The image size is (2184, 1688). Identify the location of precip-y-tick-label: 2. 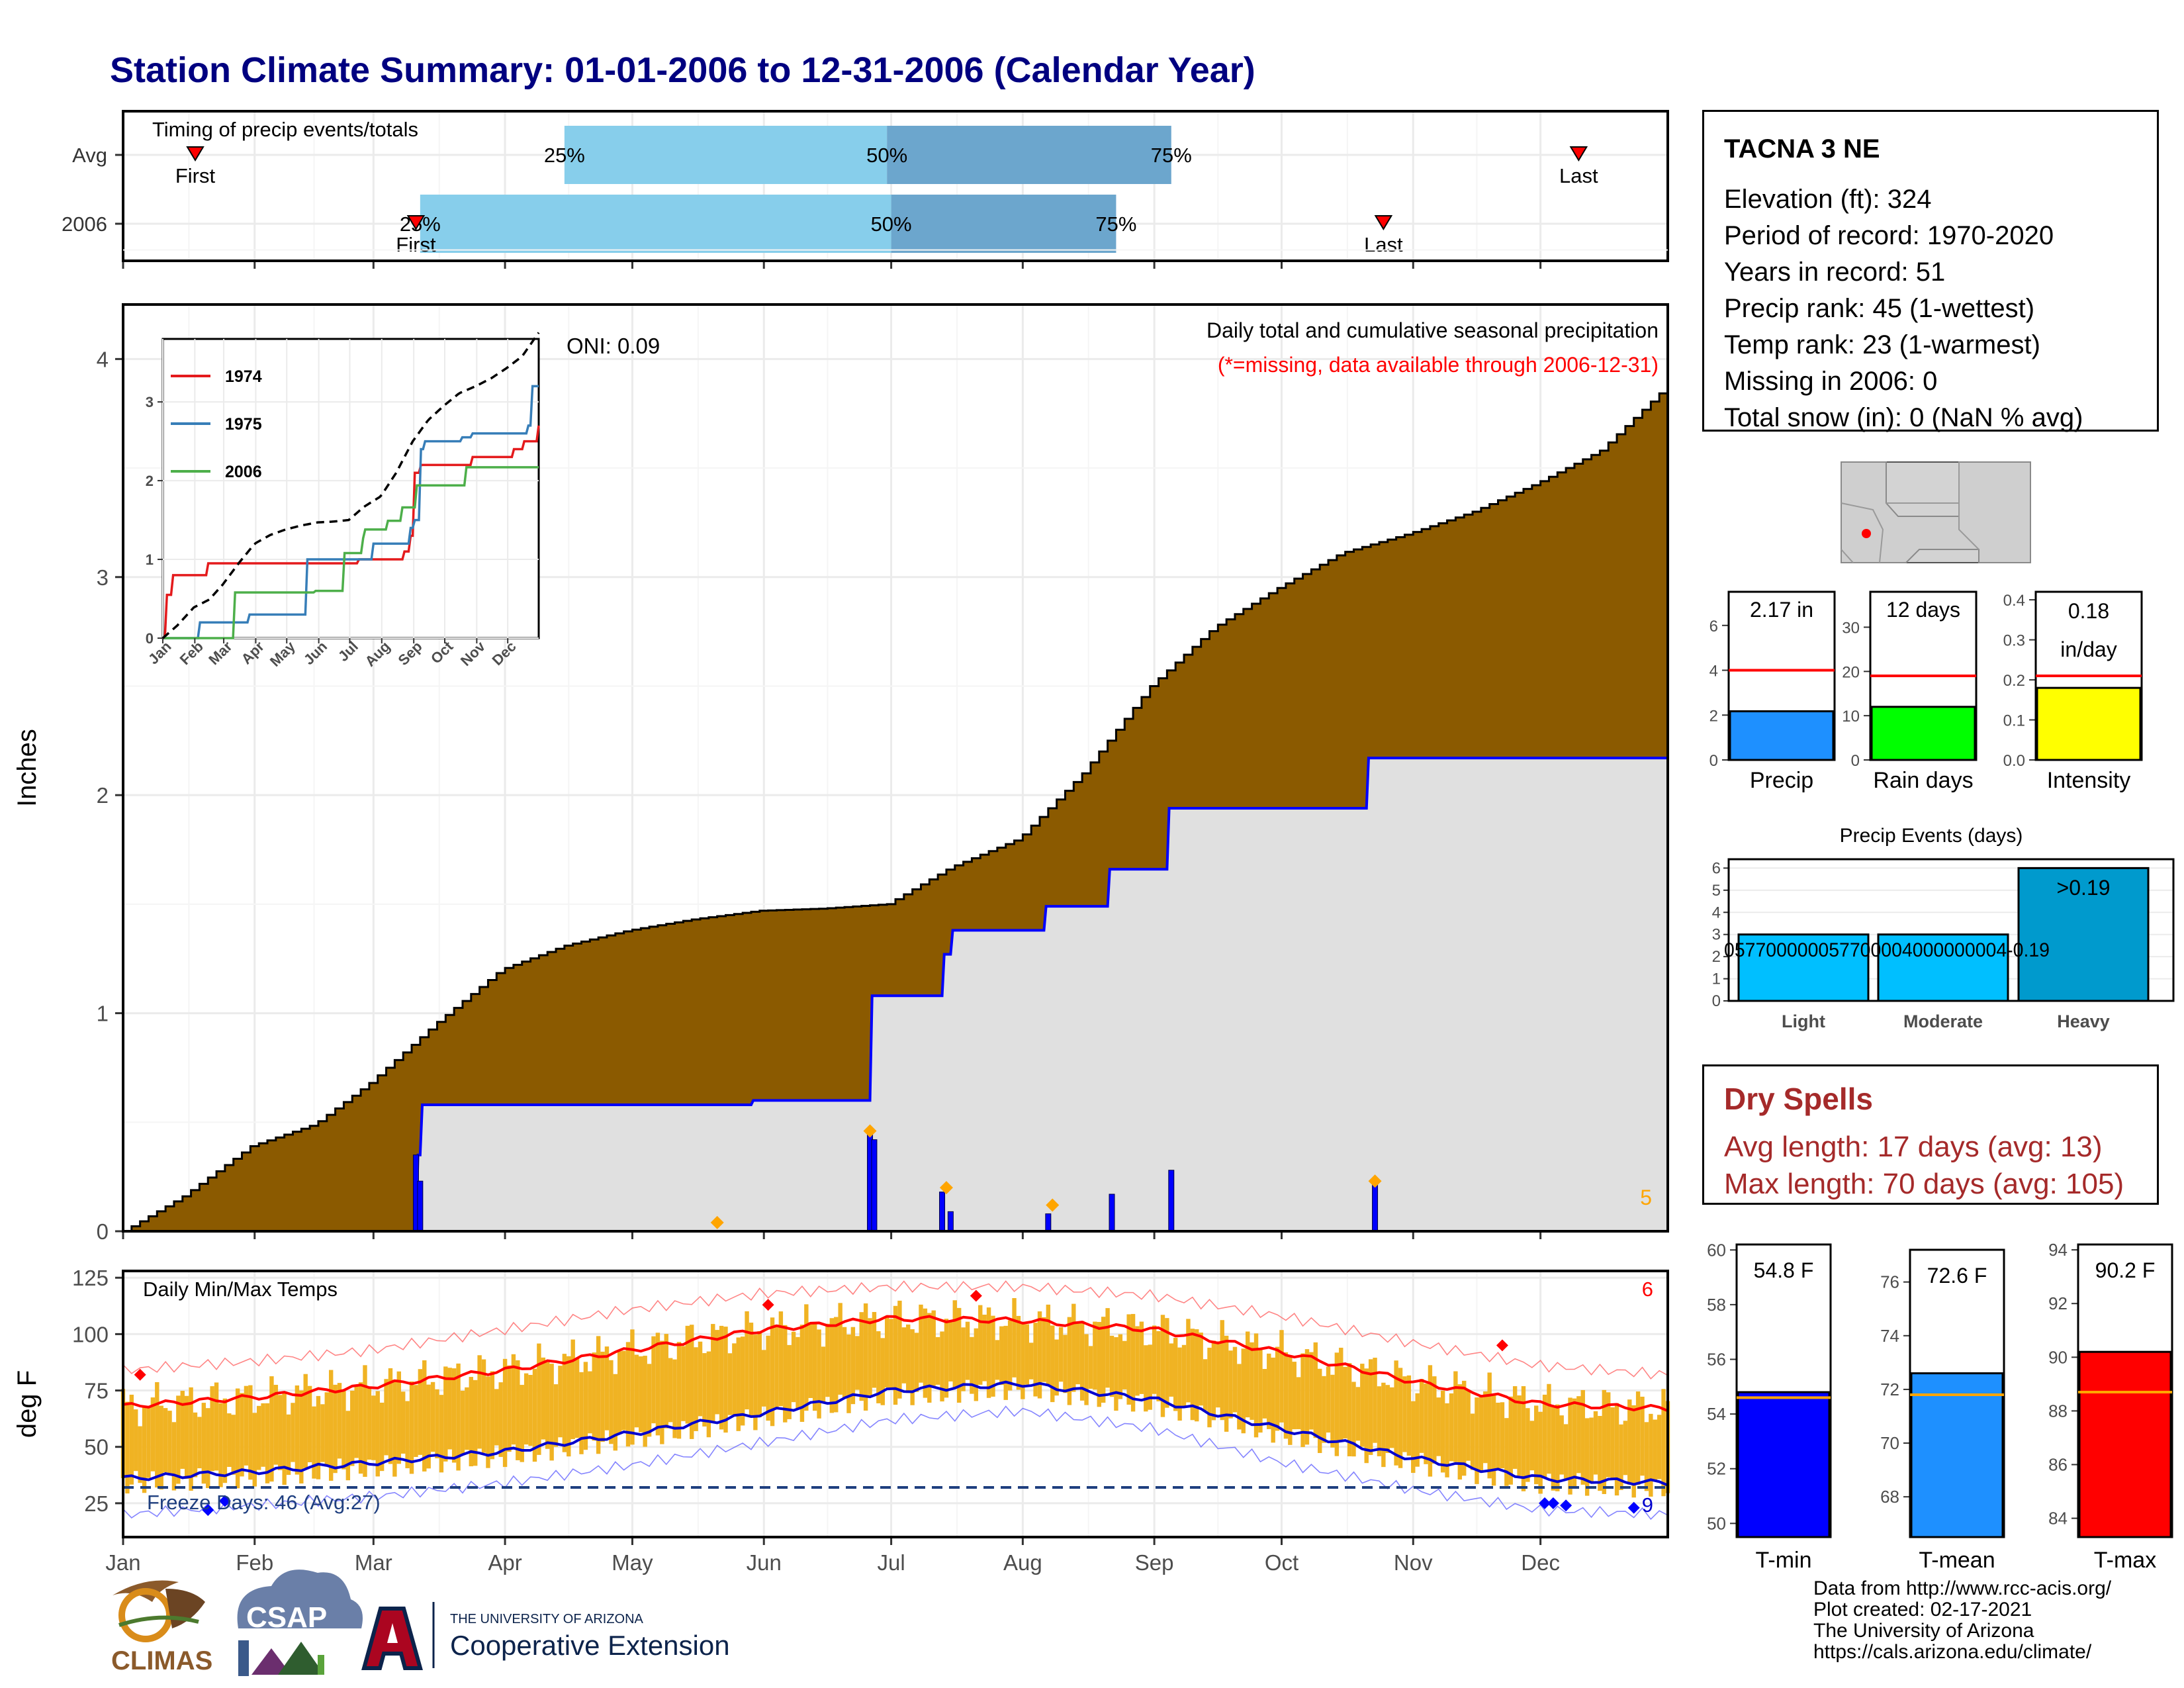
(103, 795).